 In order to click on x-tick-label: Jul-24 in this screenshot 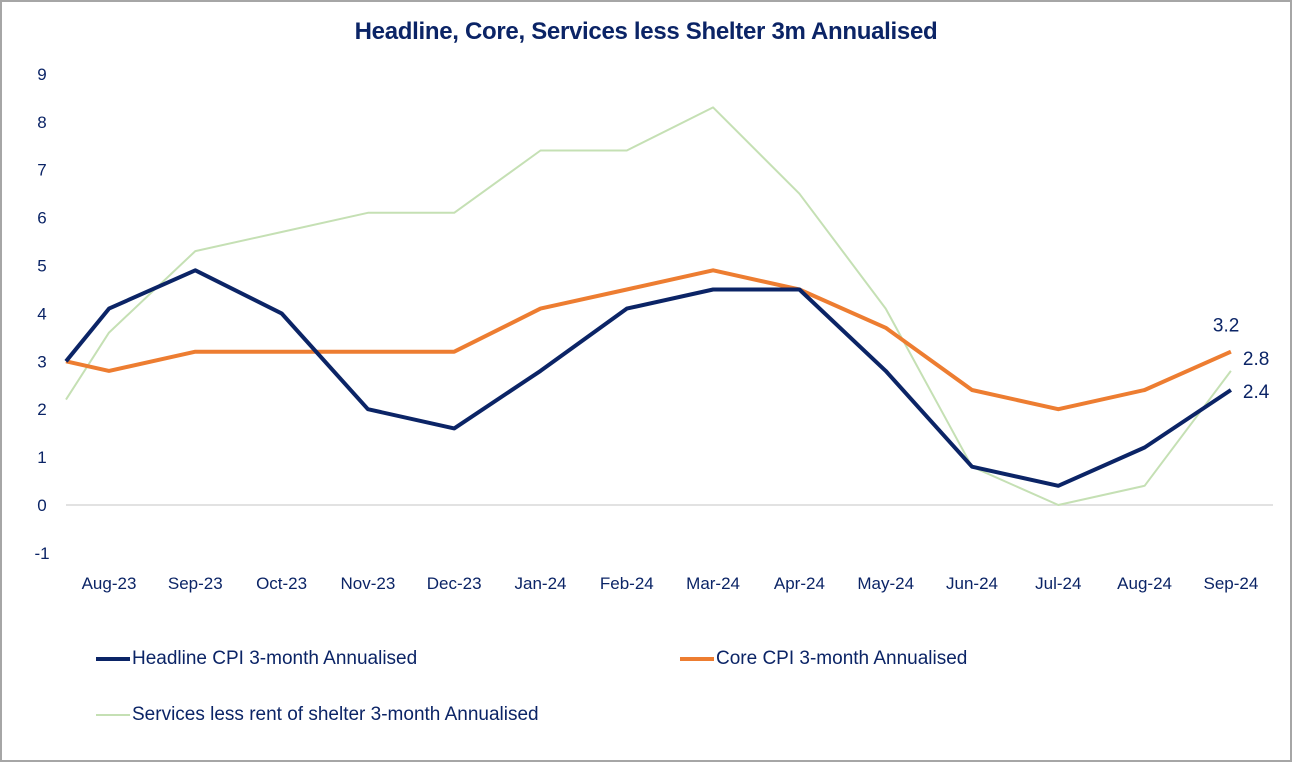, I will do `click(1058, 583)`.